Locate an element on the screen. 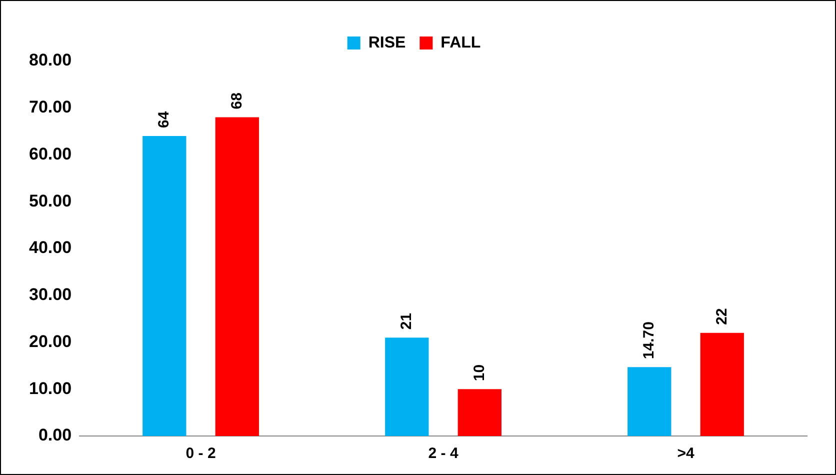  y-tick-label: 40.00 is located at coordinates (50, 248).